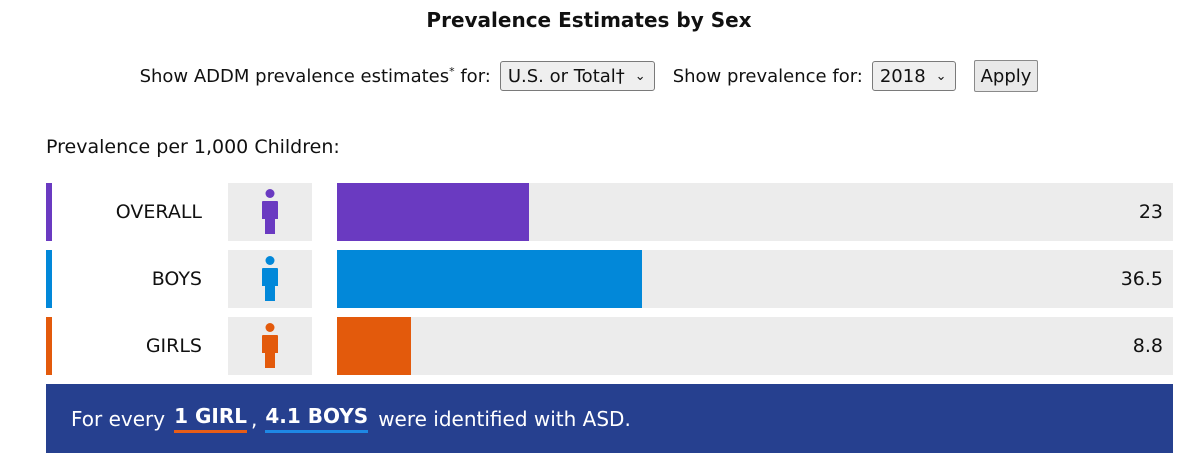 The height and width of the screenshot is (468, 1178). I want to click on category-label: BOYS, so click(176, 279).